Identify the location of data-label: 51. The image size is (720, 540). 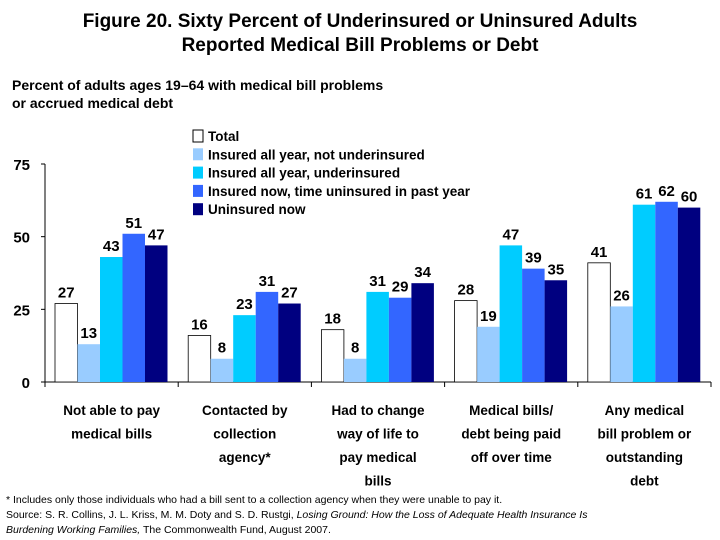
(133, 223).